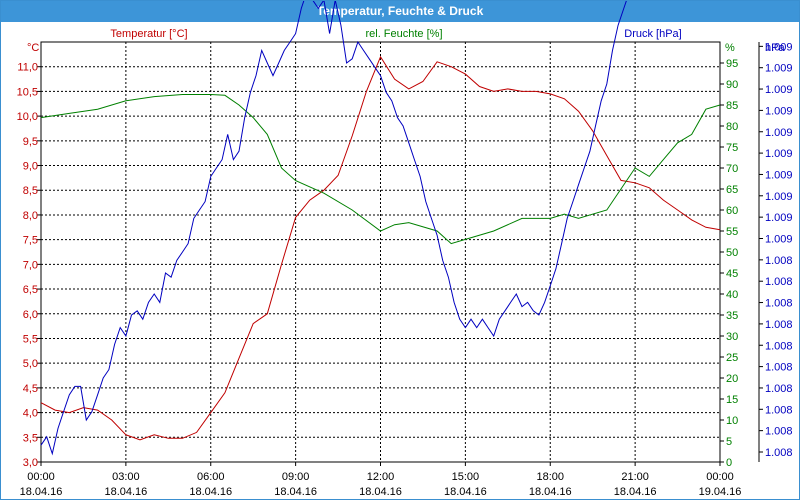 The height and width of the screenshot is (500, 800). What do you see at coordinates (550, 477) in the screenshot?
I see `x-tick-time-label: 18:00` at bounding box center [550, 477].